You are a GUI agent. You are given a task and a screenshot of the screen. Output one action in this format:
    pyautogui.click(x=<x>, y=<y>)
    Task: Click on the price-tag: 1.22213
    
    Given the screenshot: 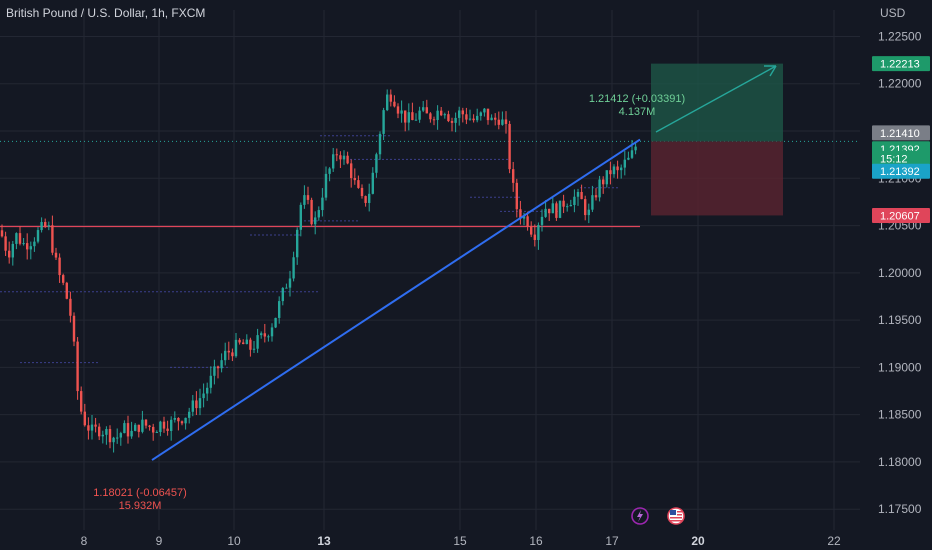 What is the action you would take?
    pyautogui.click(x=901, y=64)
    